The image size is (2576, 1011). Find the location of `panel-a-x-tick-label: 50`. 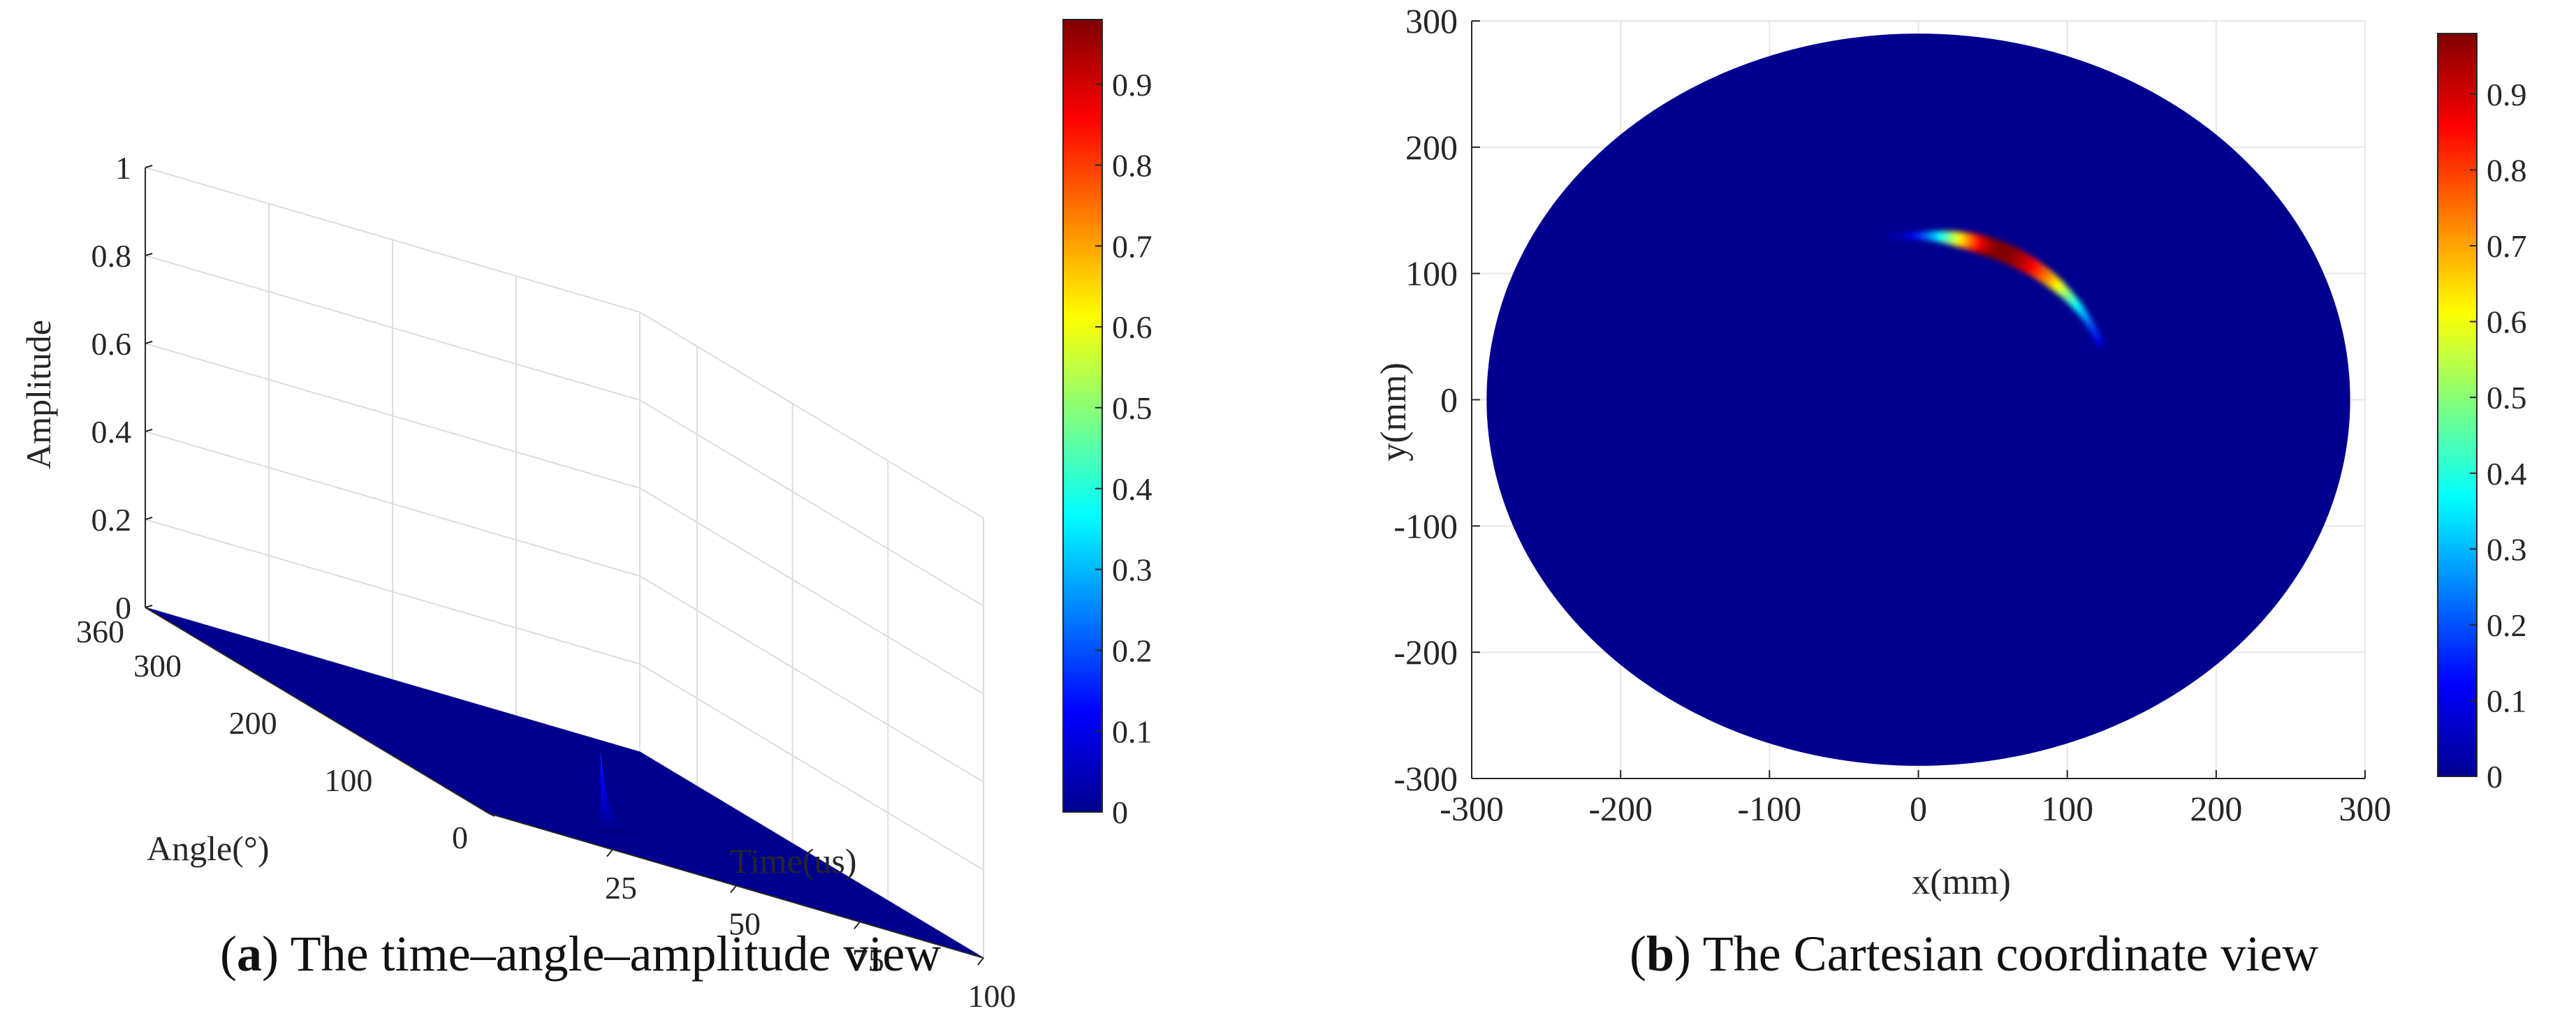

panel-a-x-tick-label: 50 is located at coordinates (745, 924).